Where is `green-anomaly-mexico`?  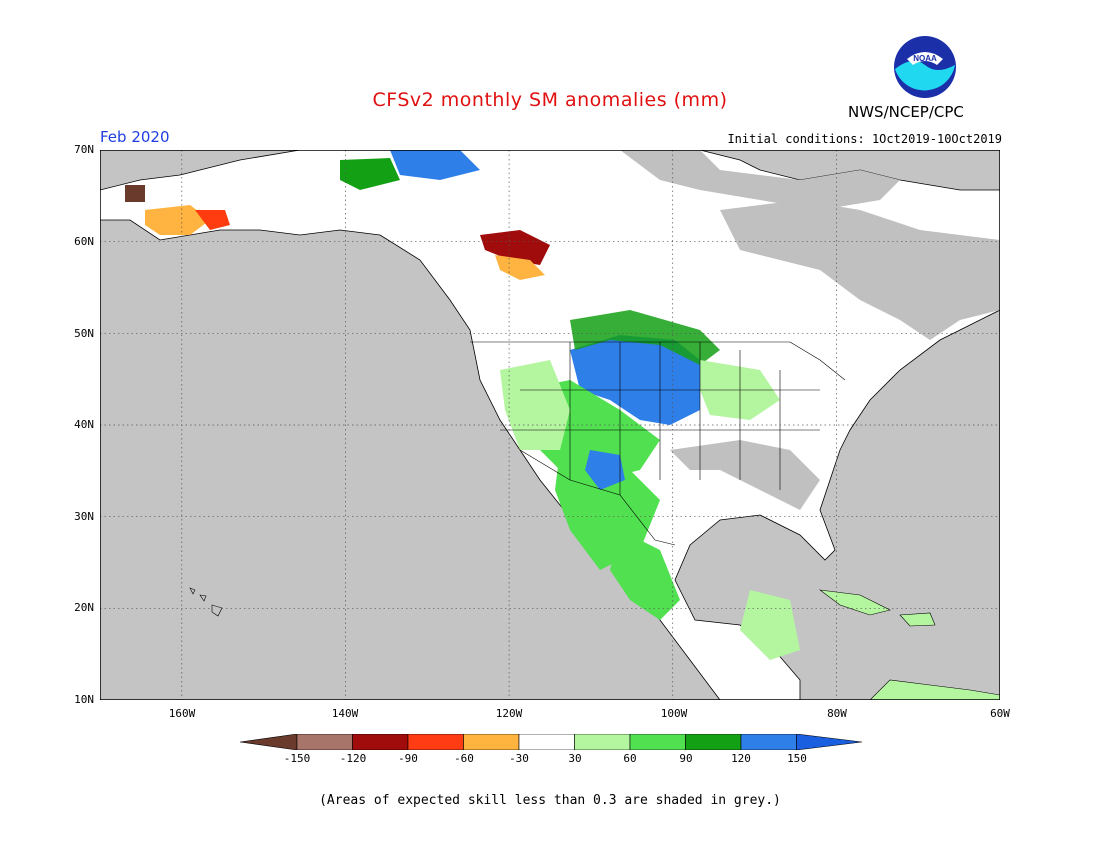 green-anomaly-mexico is located at coordinates (645, 575).